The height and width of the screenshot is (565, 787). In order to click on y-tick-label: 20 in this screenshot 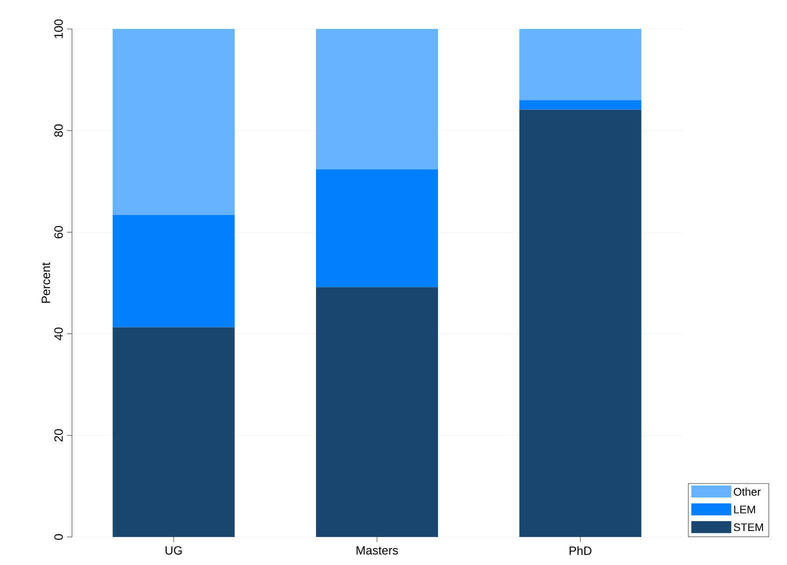, I will do `click(58, 435)`.